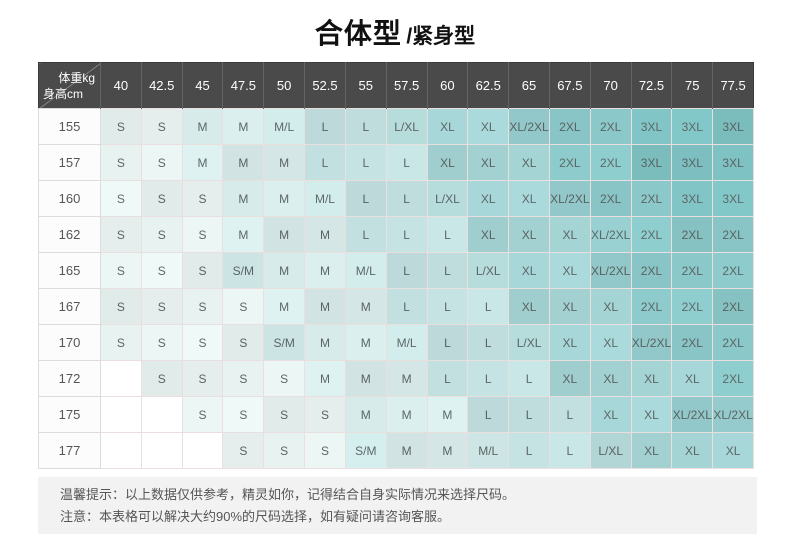 This screenshot has height=548, width=790. I want to click on height-label-cell: 172, so click(69, 378).